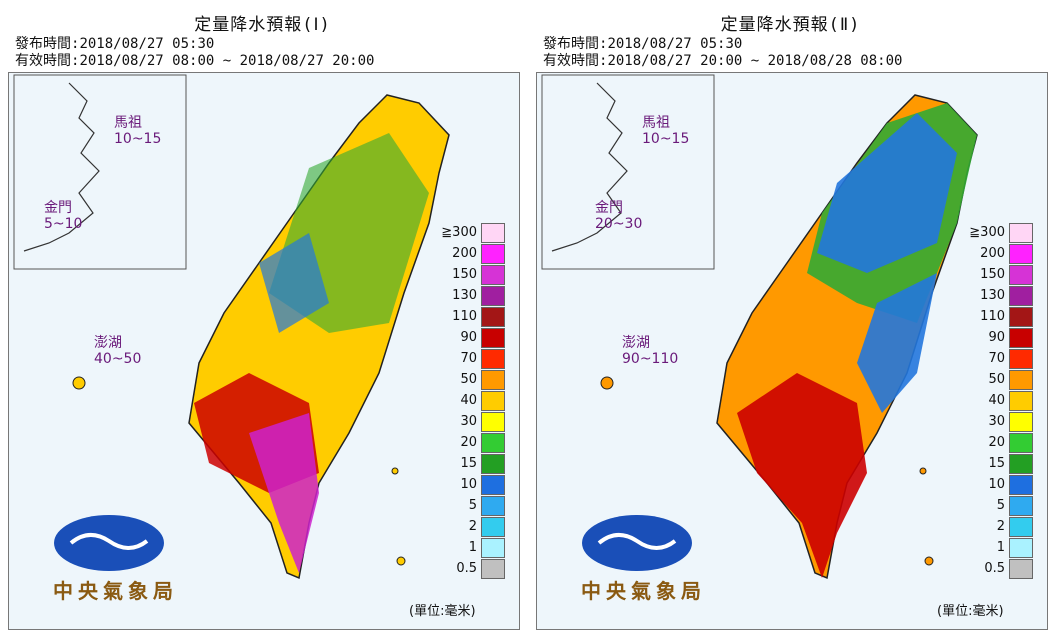 The image size is (1060, 640). I want to click on legend-label: 10, so click(468, 484).